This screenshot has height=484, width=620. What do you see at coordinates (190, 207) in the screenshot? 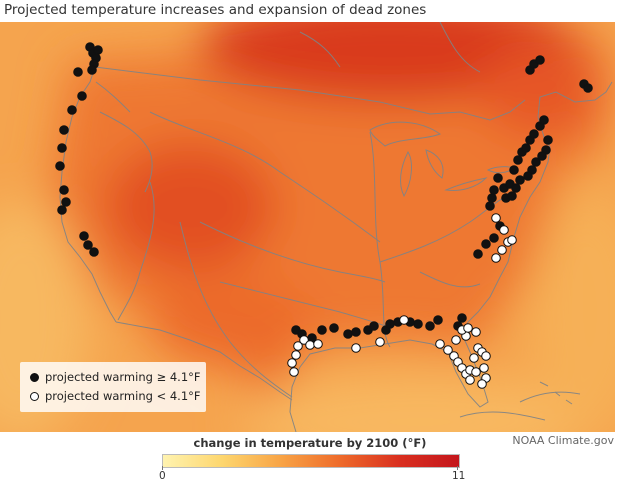
I see `warm-west-core` at bounding box center [190, 207].